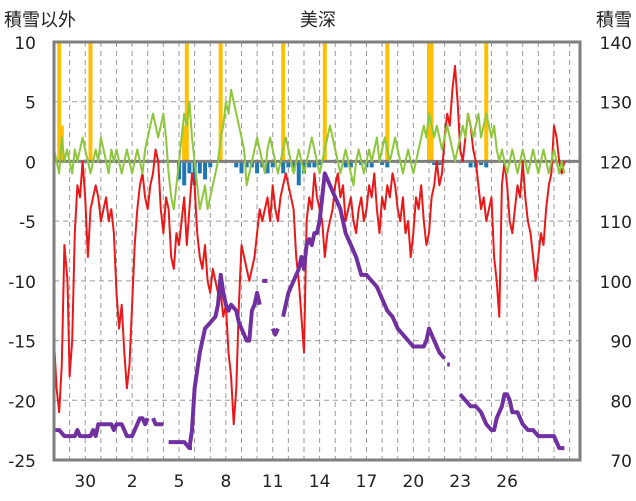  What do you see at coordinates (22, 283) in the screenshot?
I see `left-tick-label: -10` at bounding box center [22, 283].